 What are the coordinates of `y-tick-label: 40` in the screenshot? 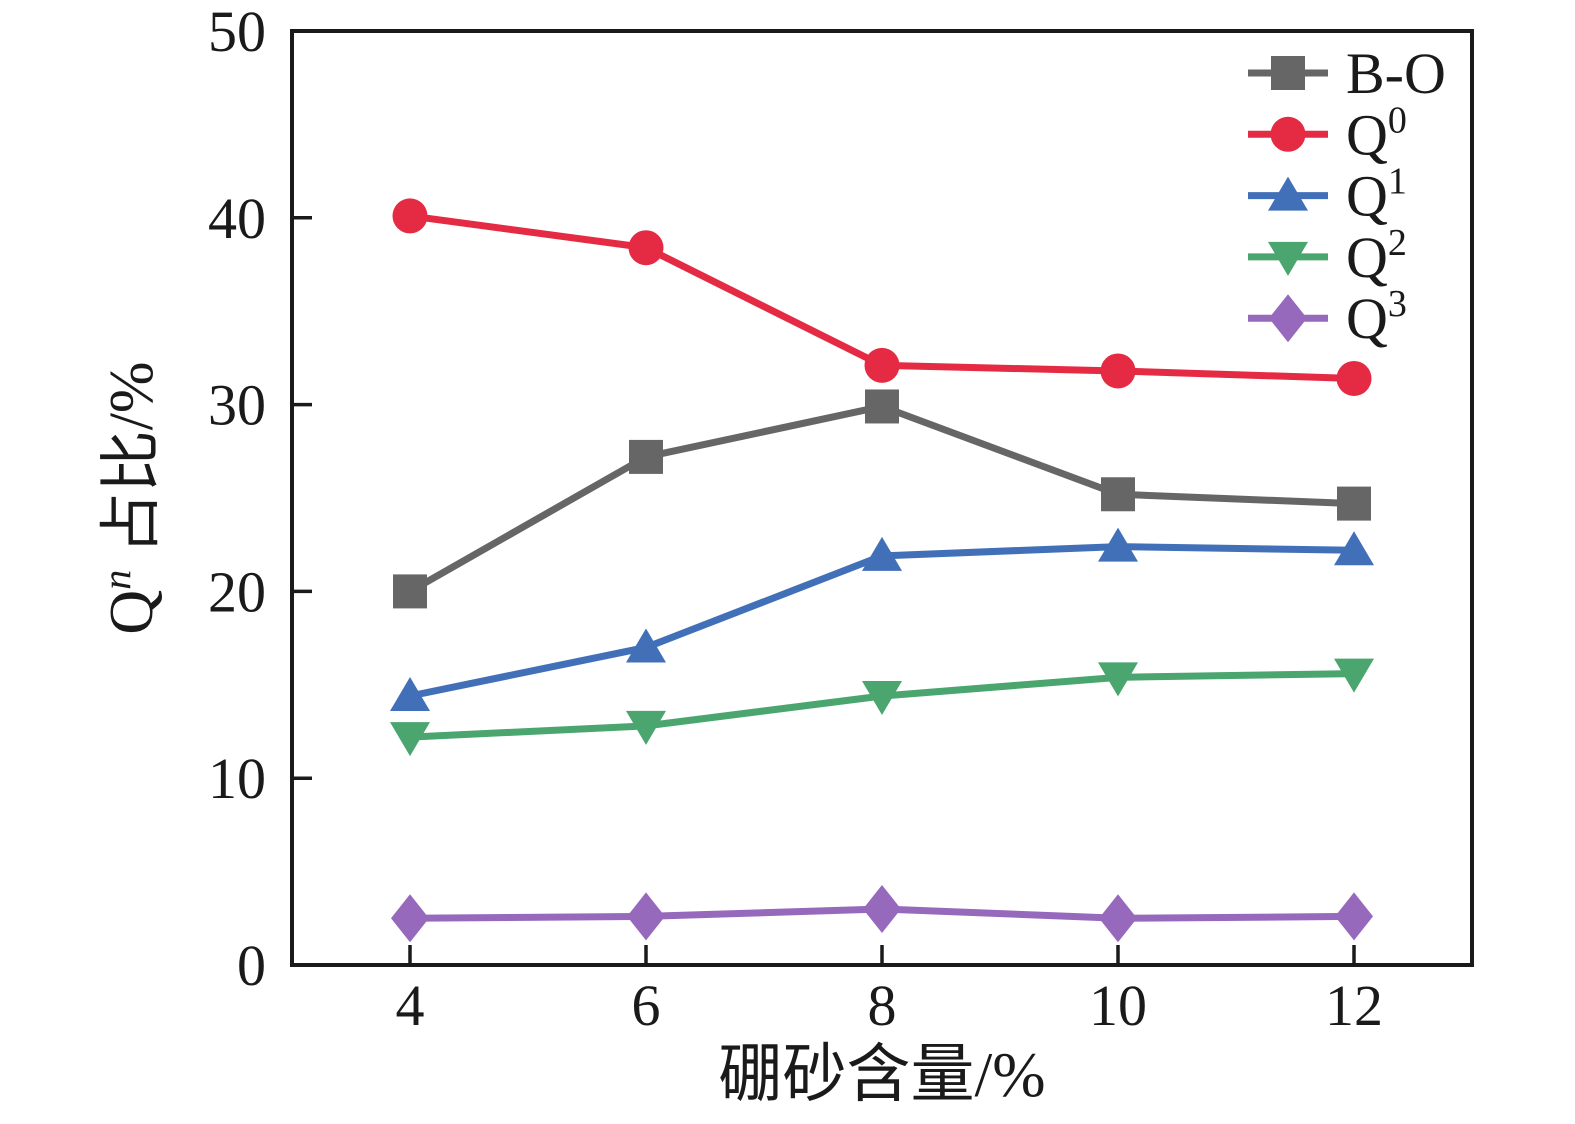 It's located at (237, 218).